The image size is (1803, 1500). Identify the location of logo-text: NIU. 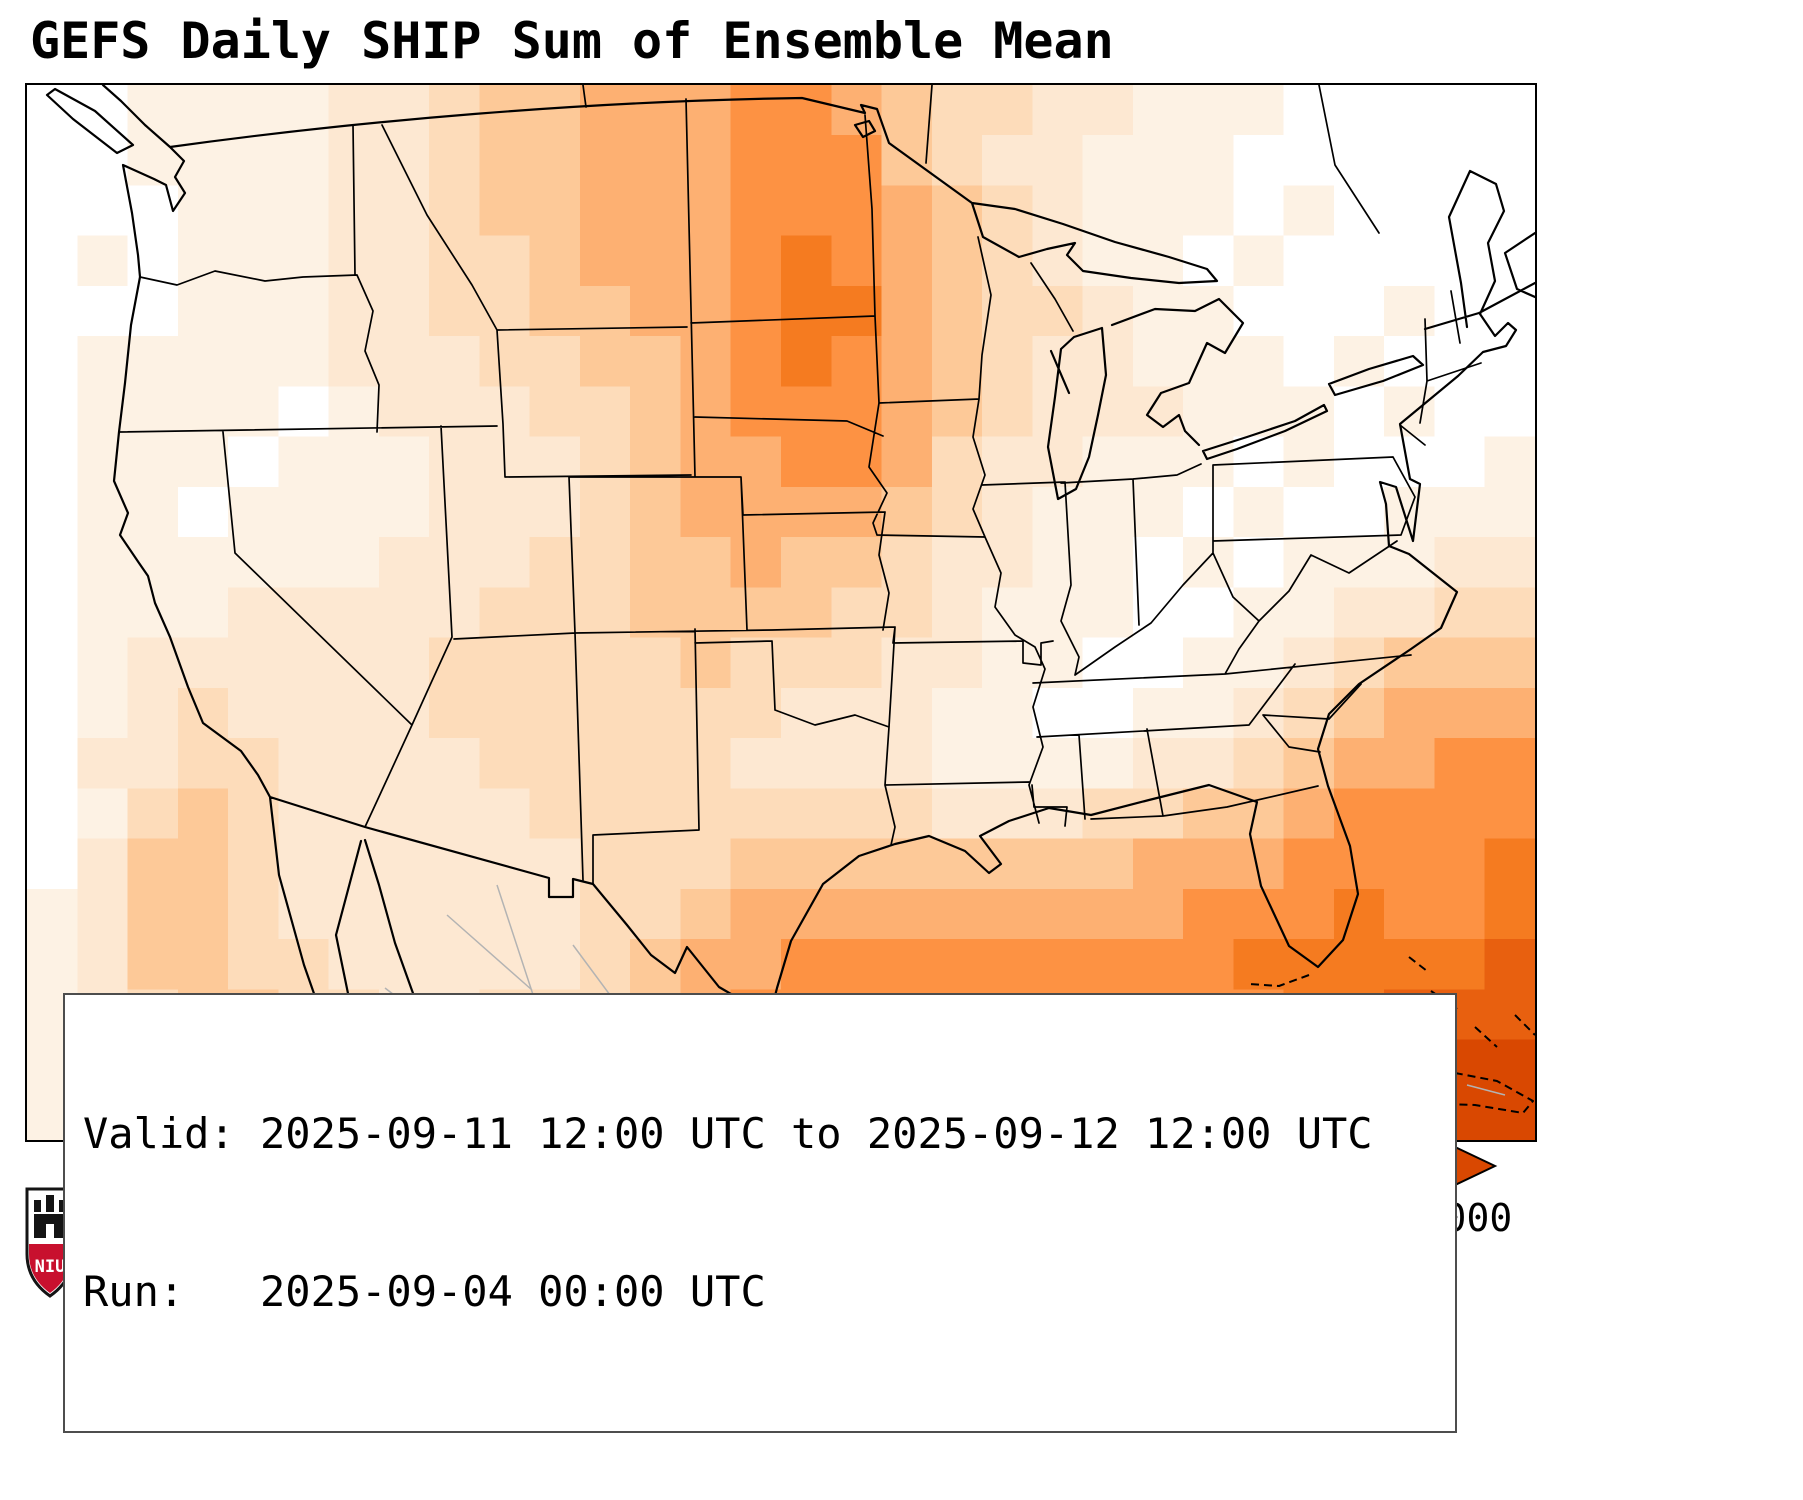
(50, 1267).